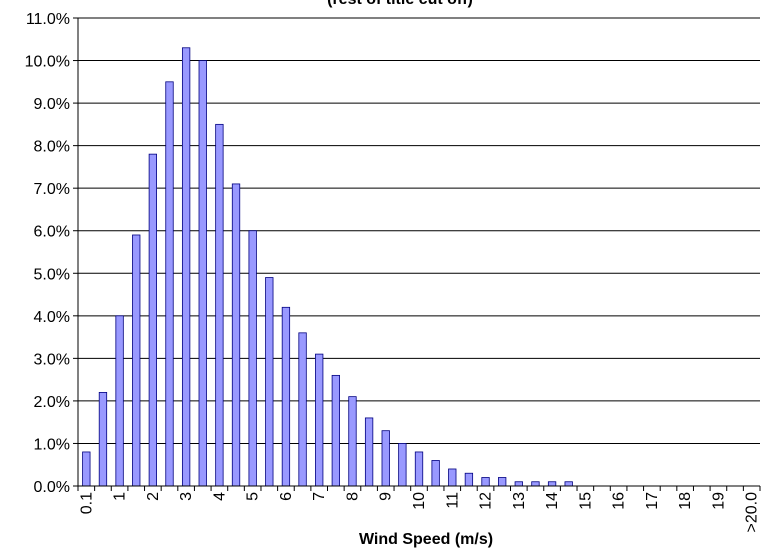  What do you see at coordinates (52, 359) in the screenshot?
I see `y-tick-label: 3.0%` at bounding box center [52, 359].